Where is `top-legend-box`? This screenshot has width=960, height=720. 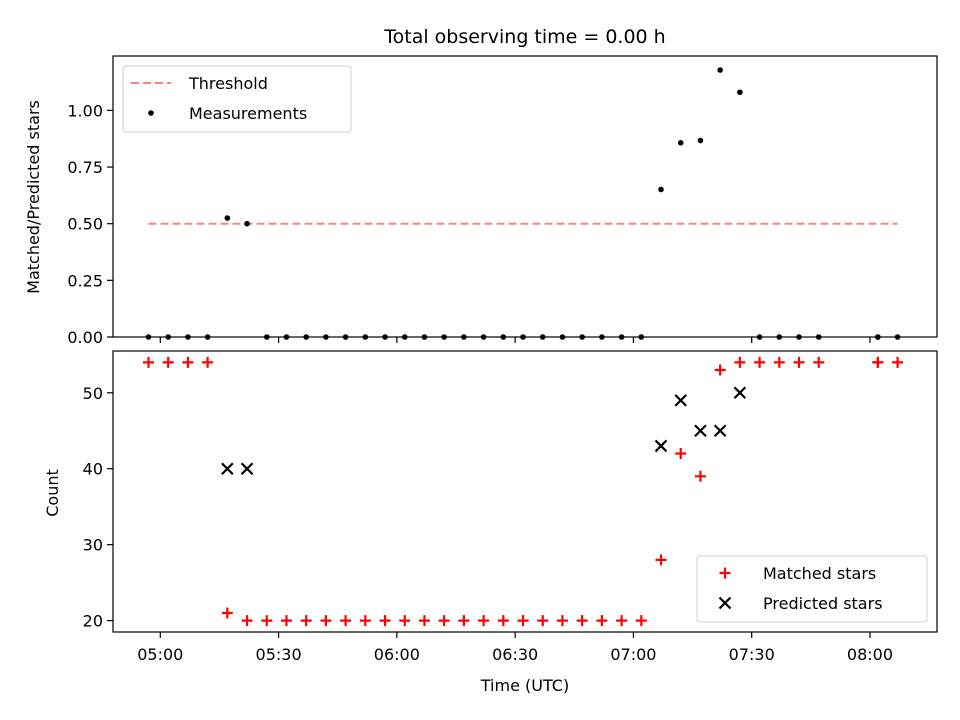
top-legend-box is located at coordinates (237, 99).